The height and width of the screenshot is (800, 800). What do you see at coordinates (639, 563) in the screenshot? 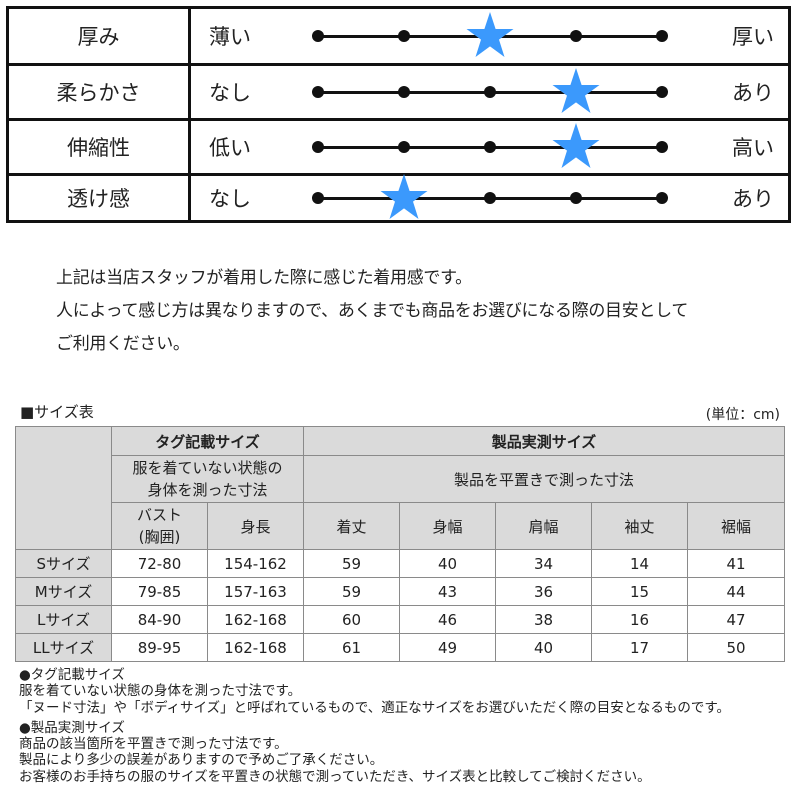
I see `sleeve-value: 14` at bounding box center [639, 563].